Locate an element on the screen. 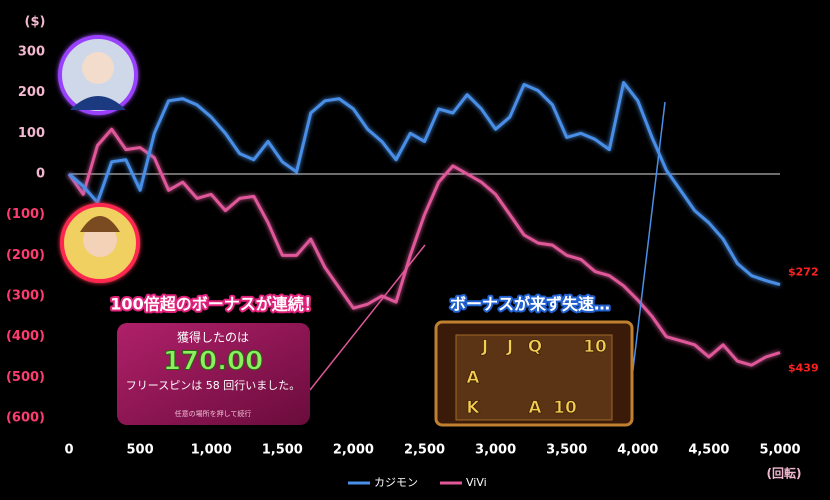  legend-label: ViVi is located at coordinates (476, 482).